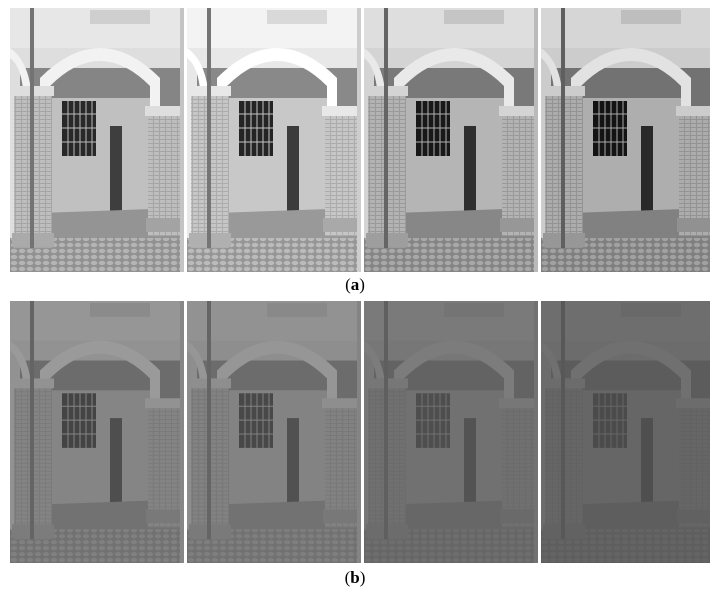 Image resolution: width=710 pixels, height=593 pixels. Describe the element at coordinates (625, 432) in the screenshot. I see `photo-b4` at that location.